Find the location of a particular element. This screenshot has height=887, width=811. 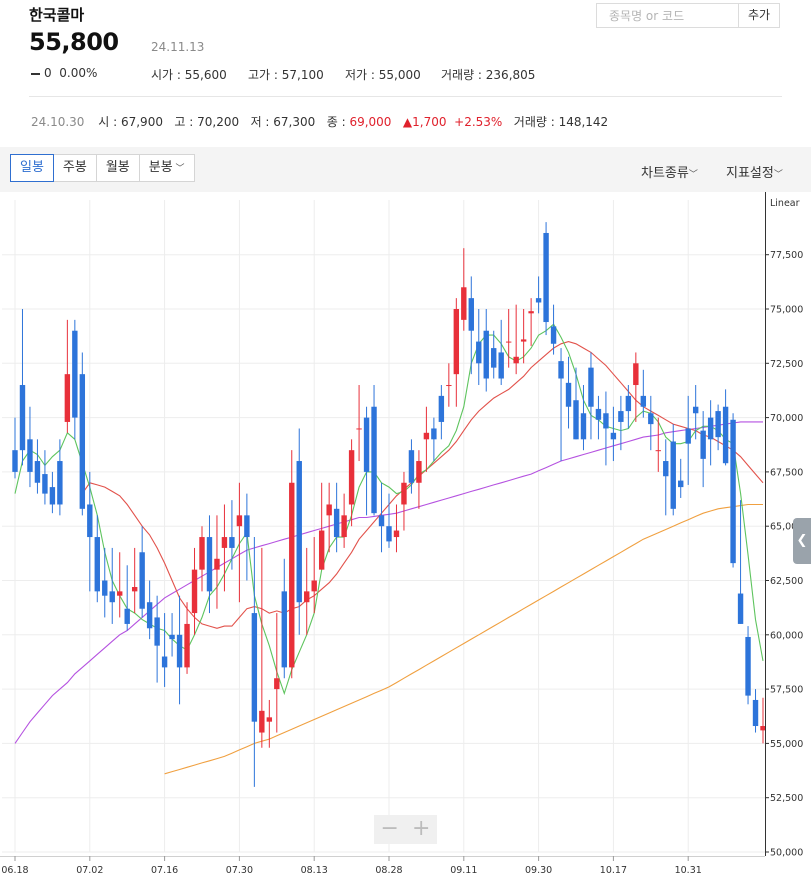

indicator-settings-dropdown: 지표설정﹀ is located at coordinates (754, 171).